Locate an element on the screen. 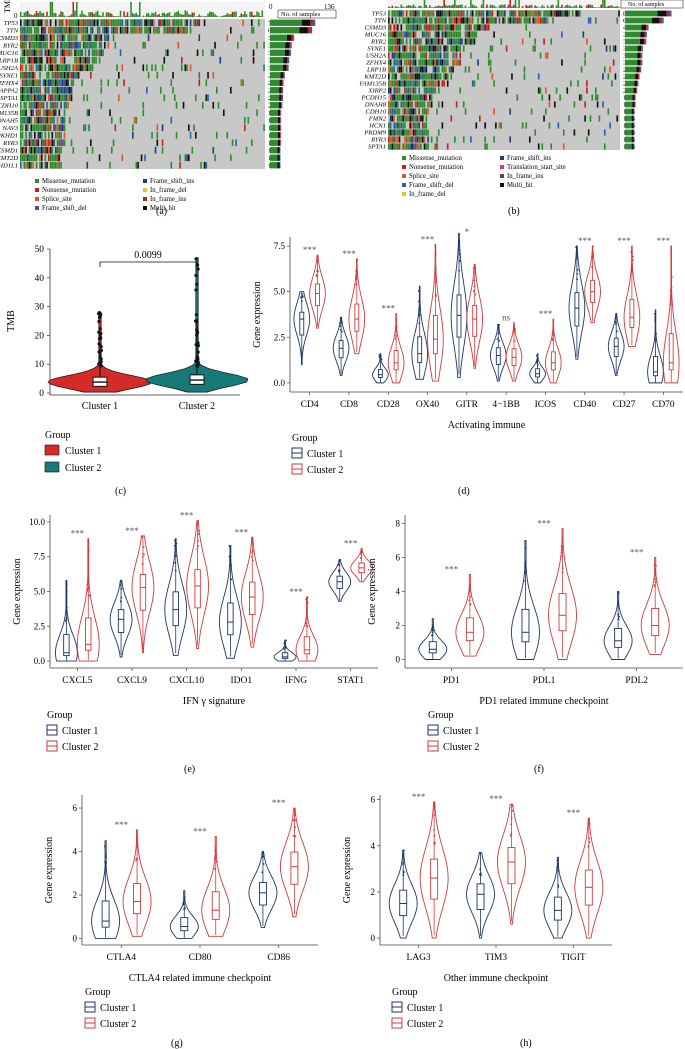  gene-label: CDH10 is located at coordinates (9, 105).